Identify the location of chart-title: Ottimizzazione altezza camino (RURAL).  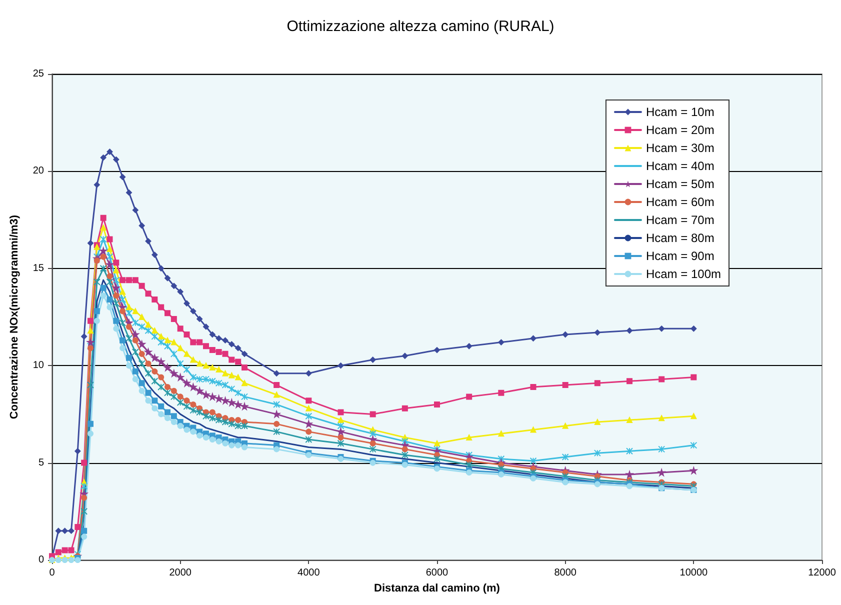
(420, 26).